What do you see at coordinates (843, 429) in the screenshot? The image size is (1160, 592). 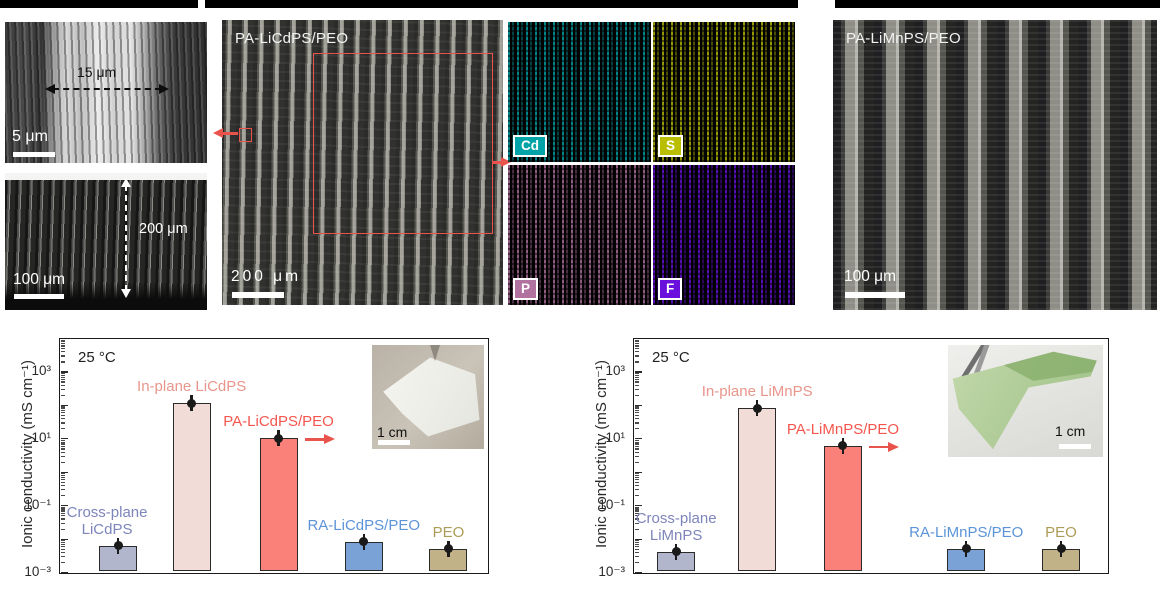 I see `bar-label-pa-limnps-peo: PA-LiMnPS/PEO` at bounding box center [843, 429].